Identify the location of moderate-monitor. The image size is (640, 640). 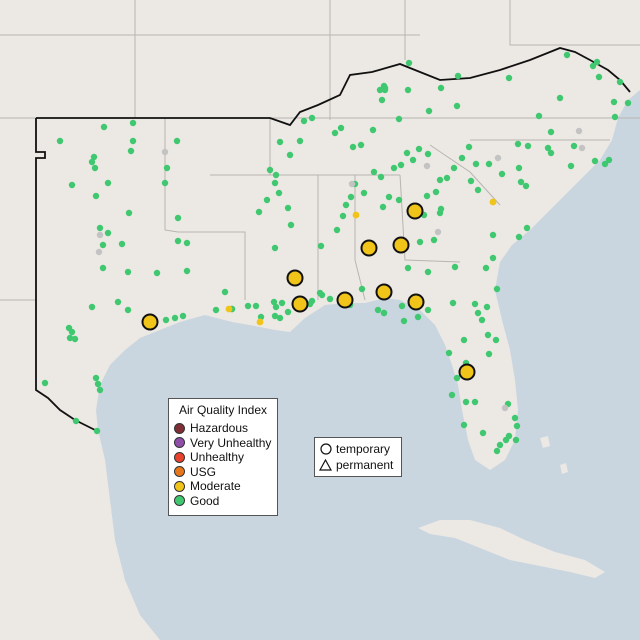
(356, 215).